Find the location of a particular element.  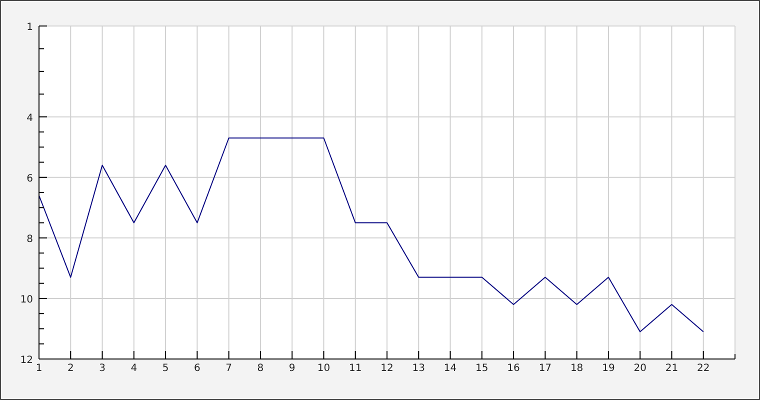

y-tick-label: 12 is located at coordinates (26, 360).